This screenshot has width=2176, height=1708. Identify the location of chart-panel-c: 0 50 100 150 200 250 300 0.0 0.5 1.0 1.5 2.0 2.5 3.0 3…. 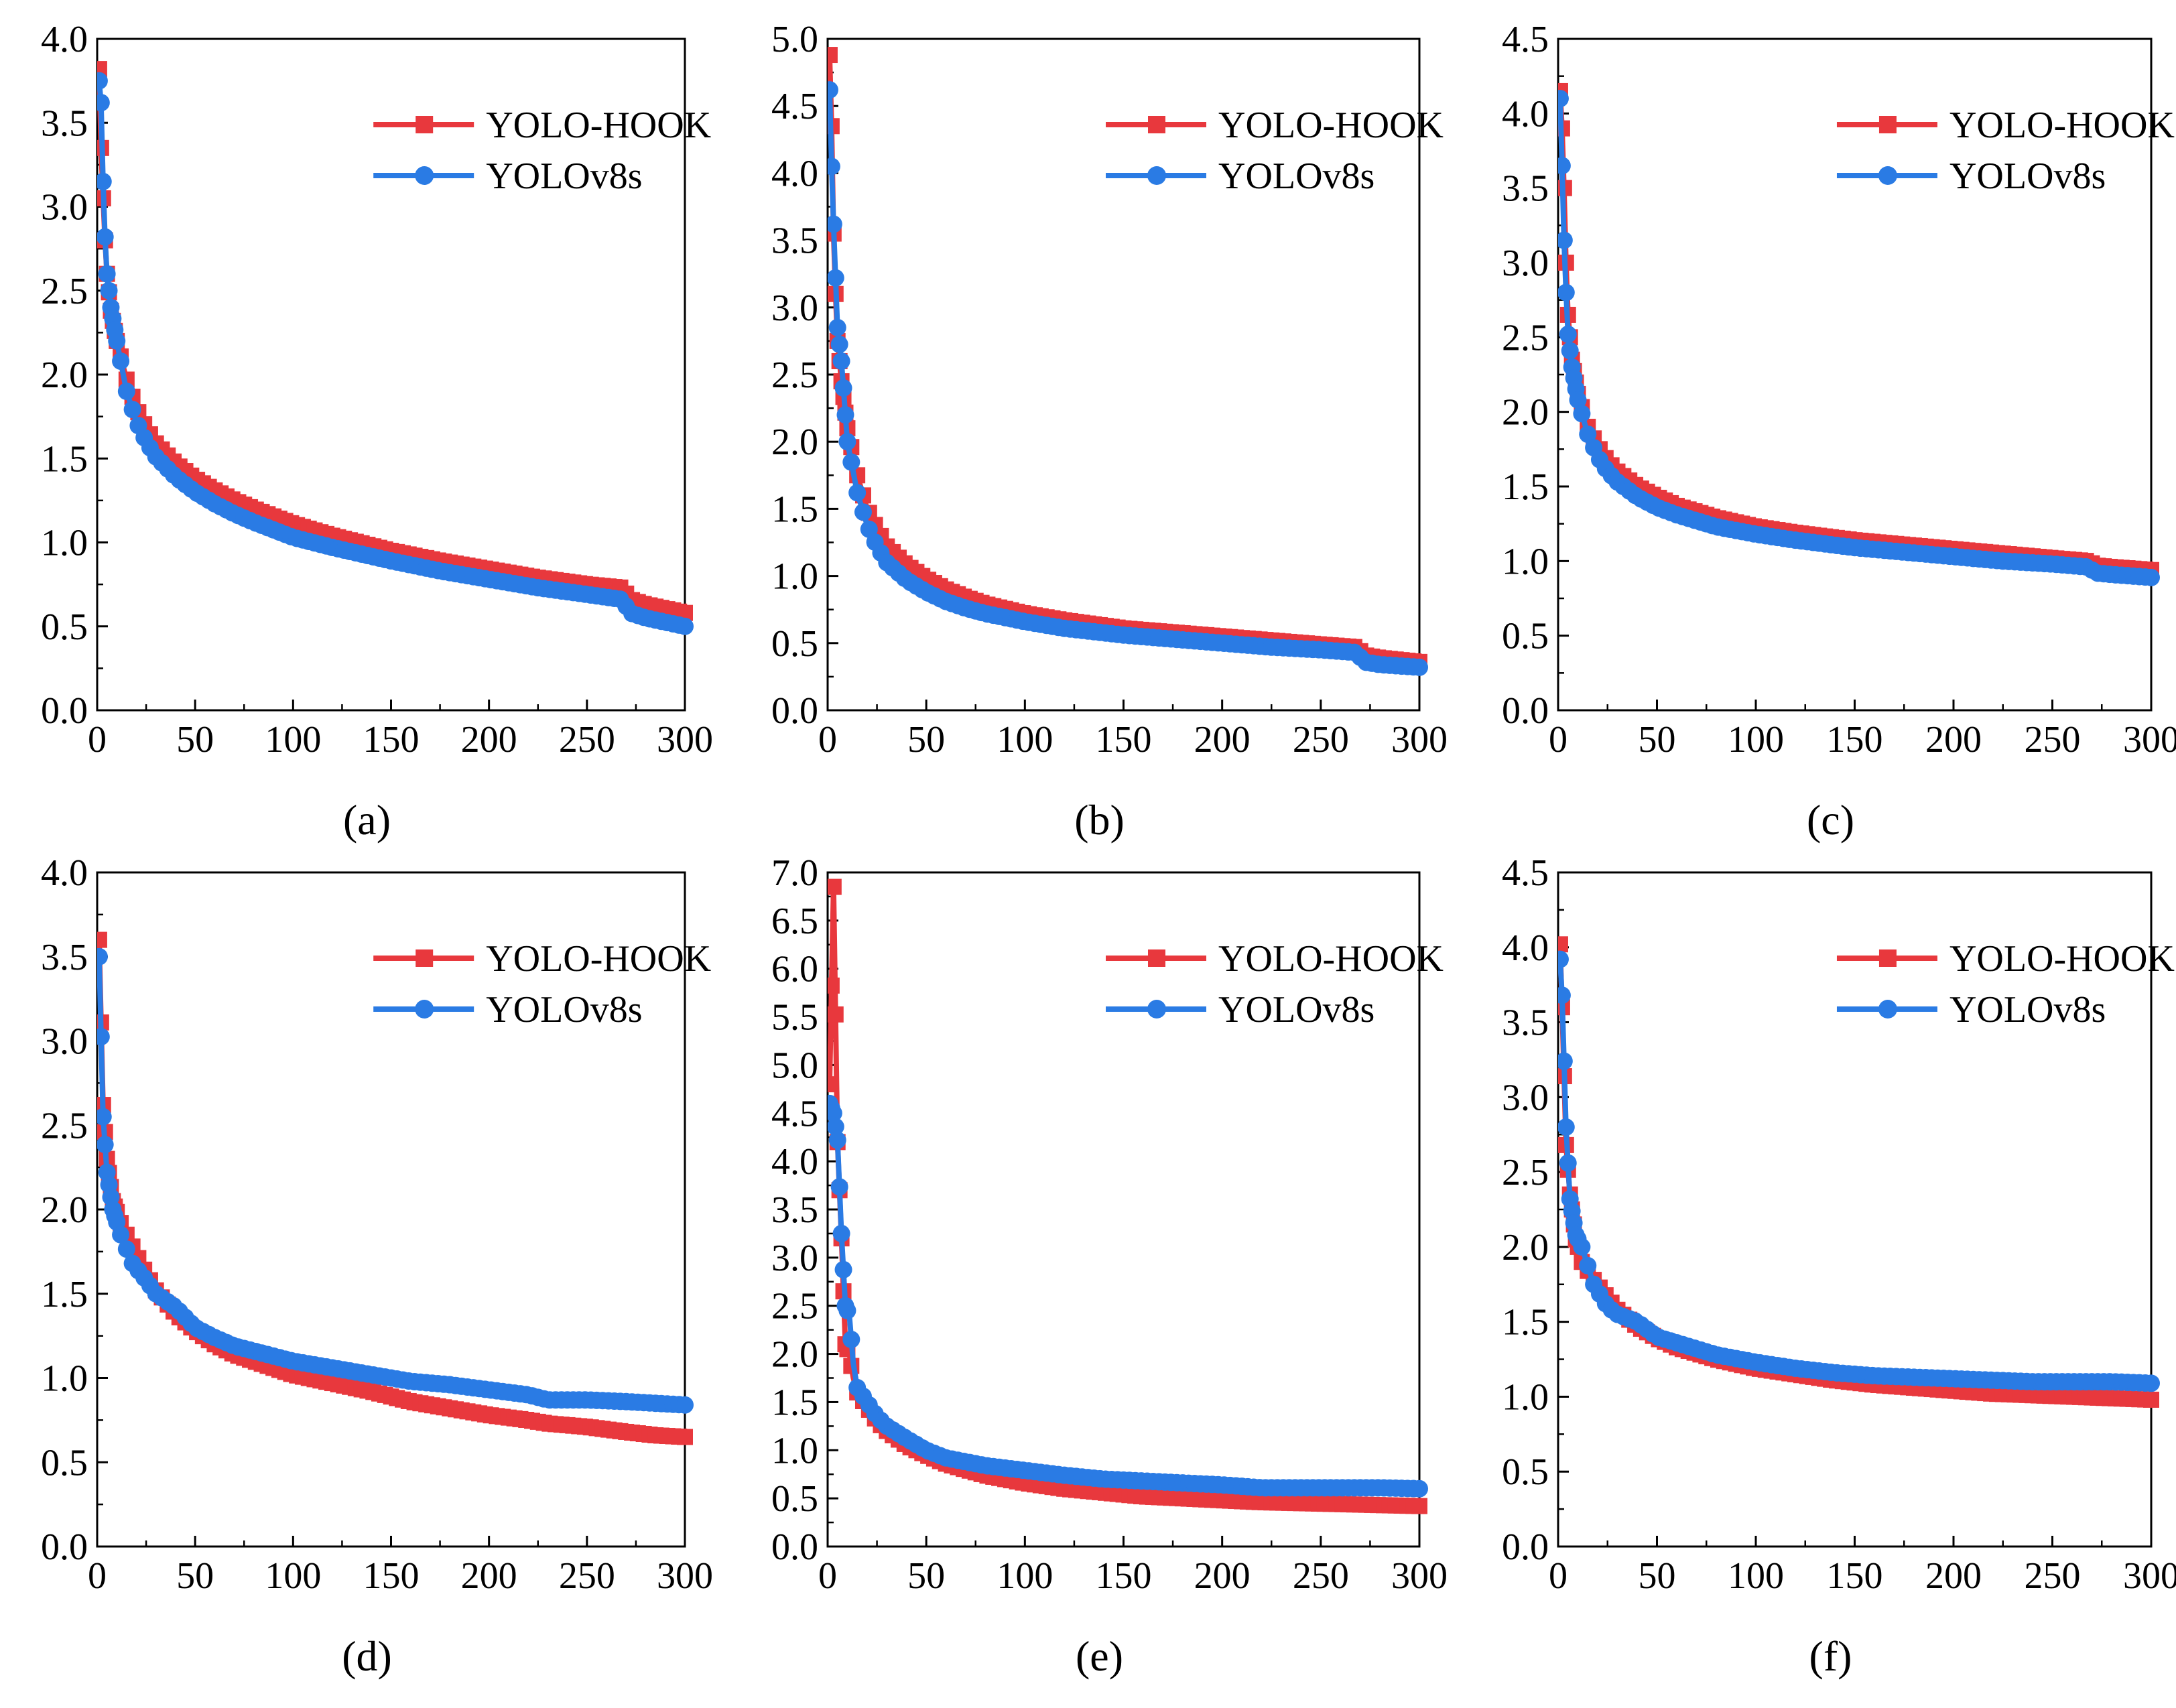
(1839, 431).